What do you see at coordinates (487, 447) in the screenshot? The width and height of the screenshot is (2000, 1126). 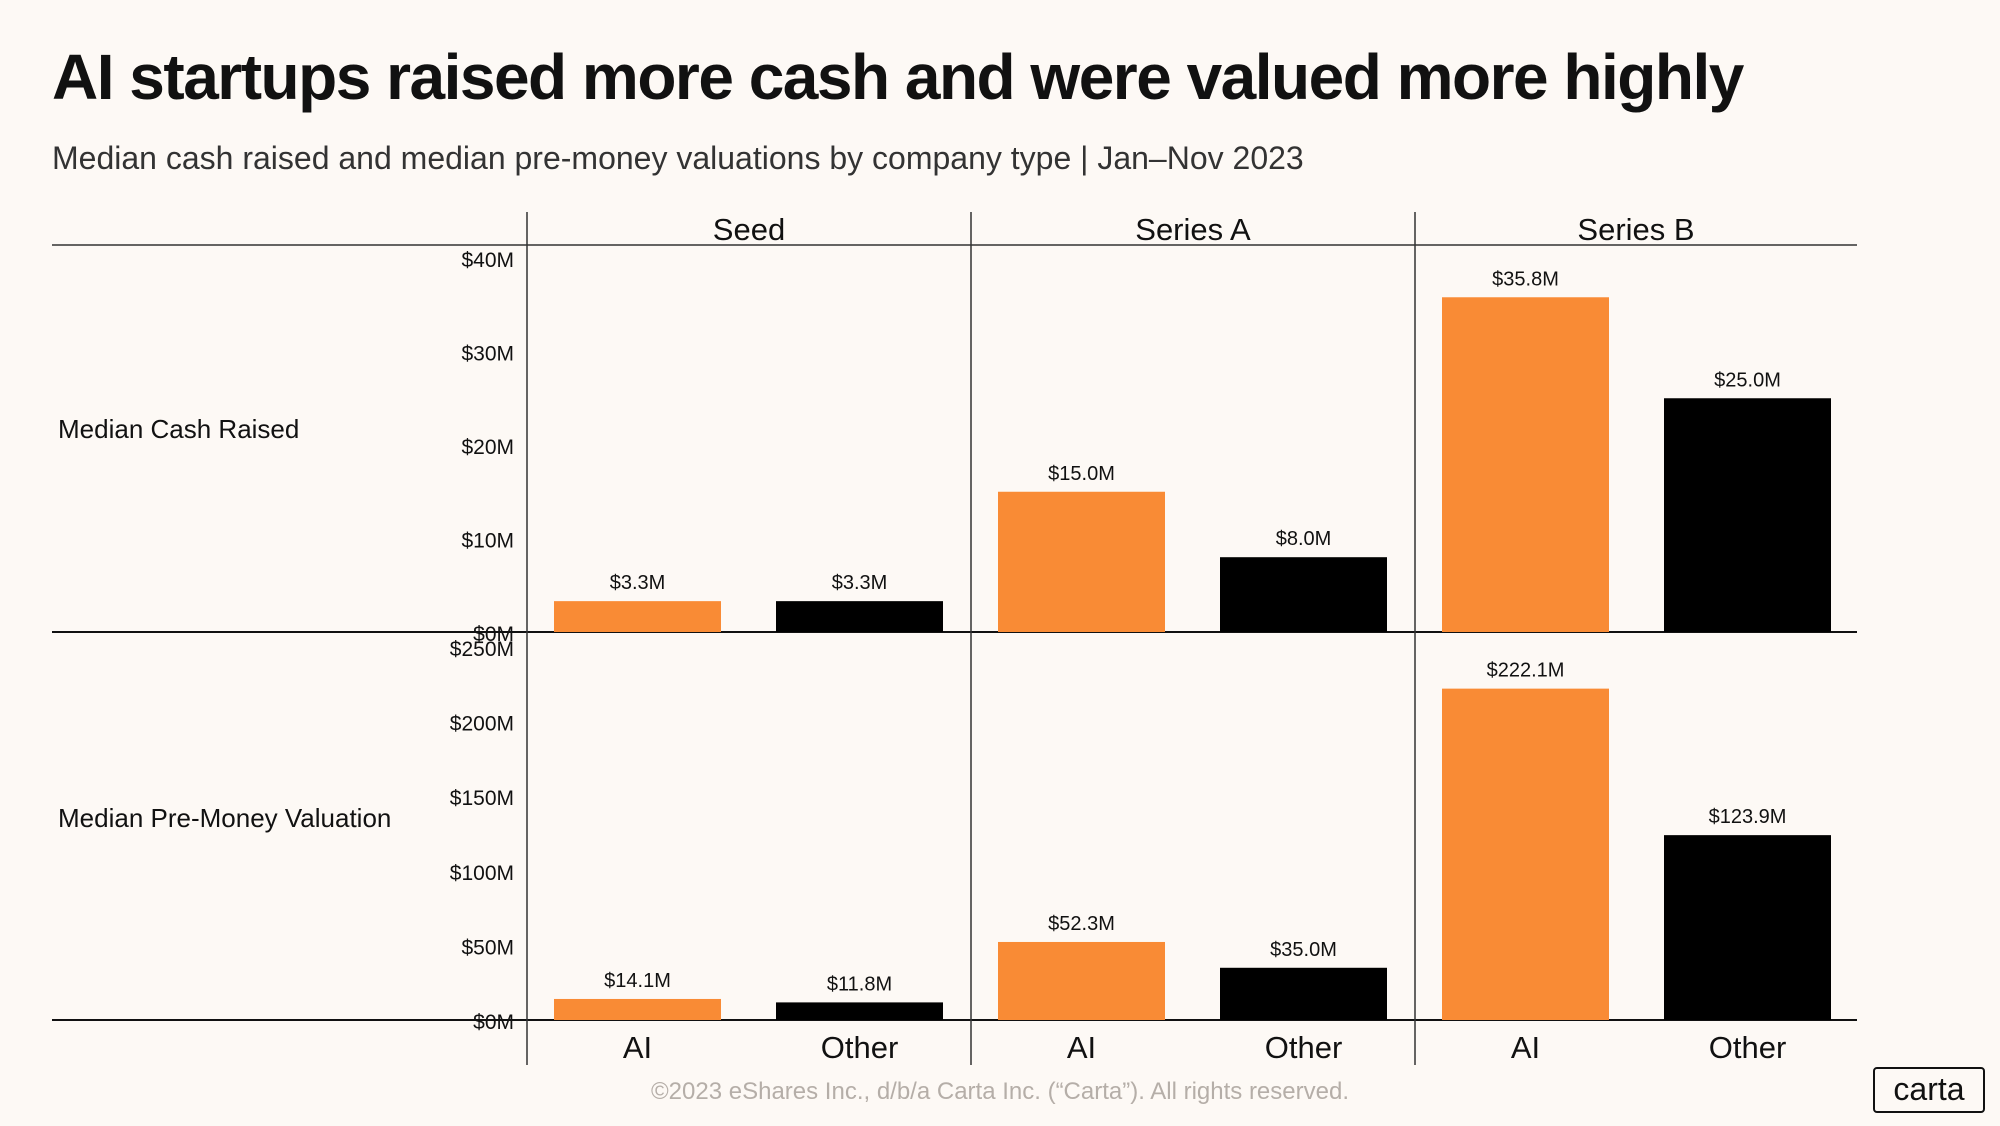 I see `y-tick-label: $20M` at bounding box center [487, 447].